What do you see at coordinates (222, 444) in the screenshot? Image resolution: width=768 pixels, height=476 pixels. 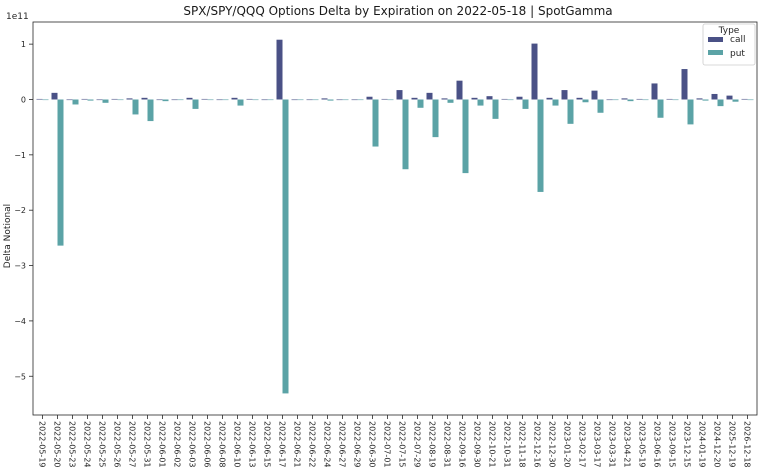 I see `x-tick-label: 2022-06-08` at bounding box center [222, 444].